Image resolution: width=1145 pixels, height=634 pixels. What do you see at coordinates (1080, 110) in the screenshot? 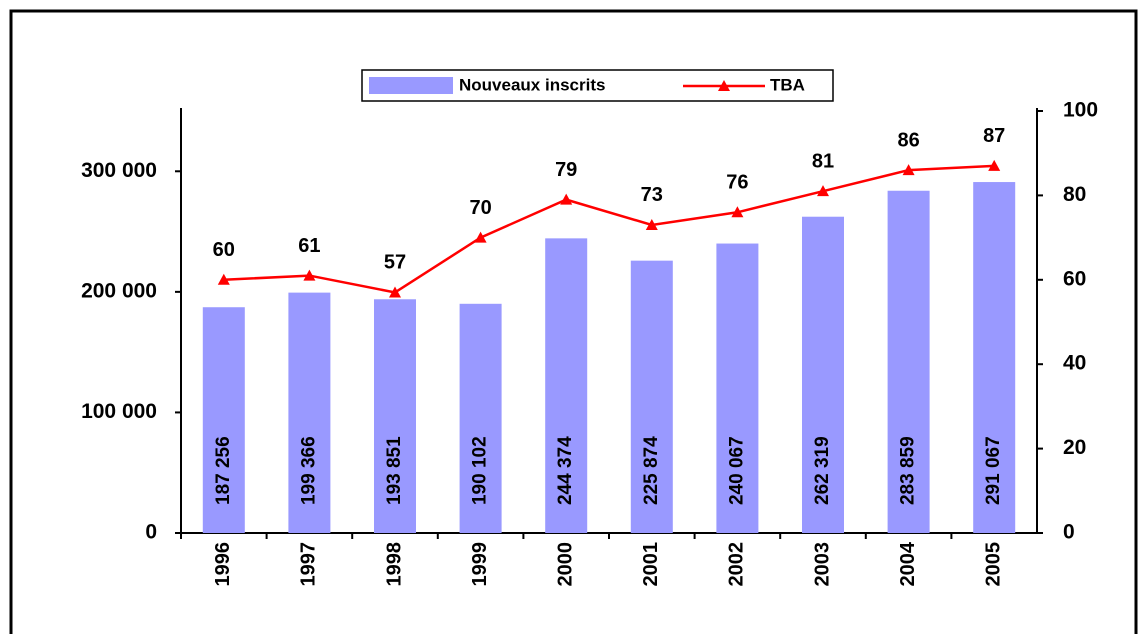
I see `y2-tick-label: 100` at bounding box center [1080, 110].